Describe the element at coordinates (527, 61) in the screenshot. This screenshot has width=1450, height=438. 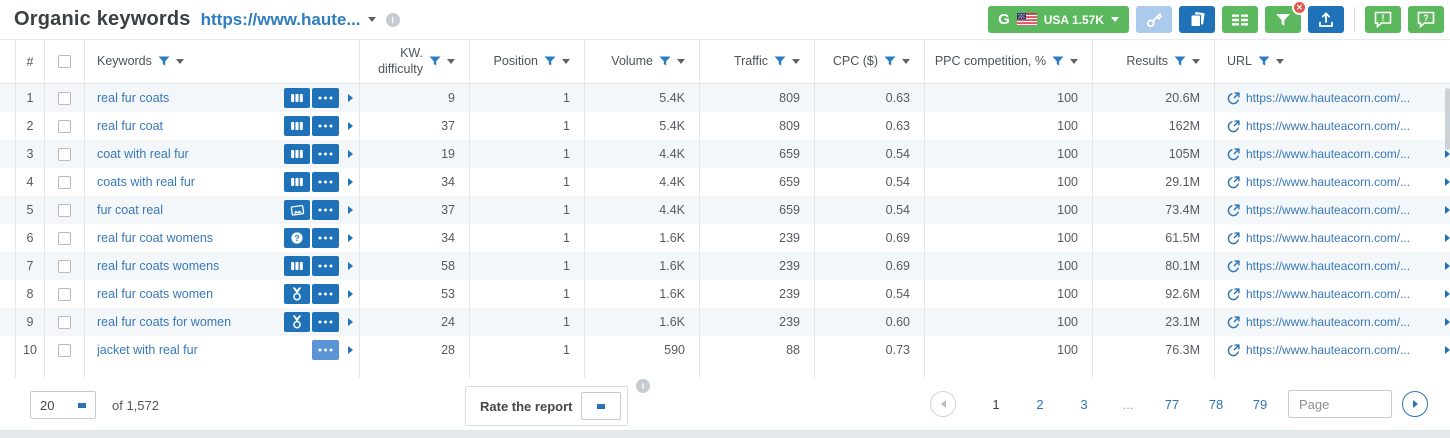
I see `column-header-position: Position` at that location.